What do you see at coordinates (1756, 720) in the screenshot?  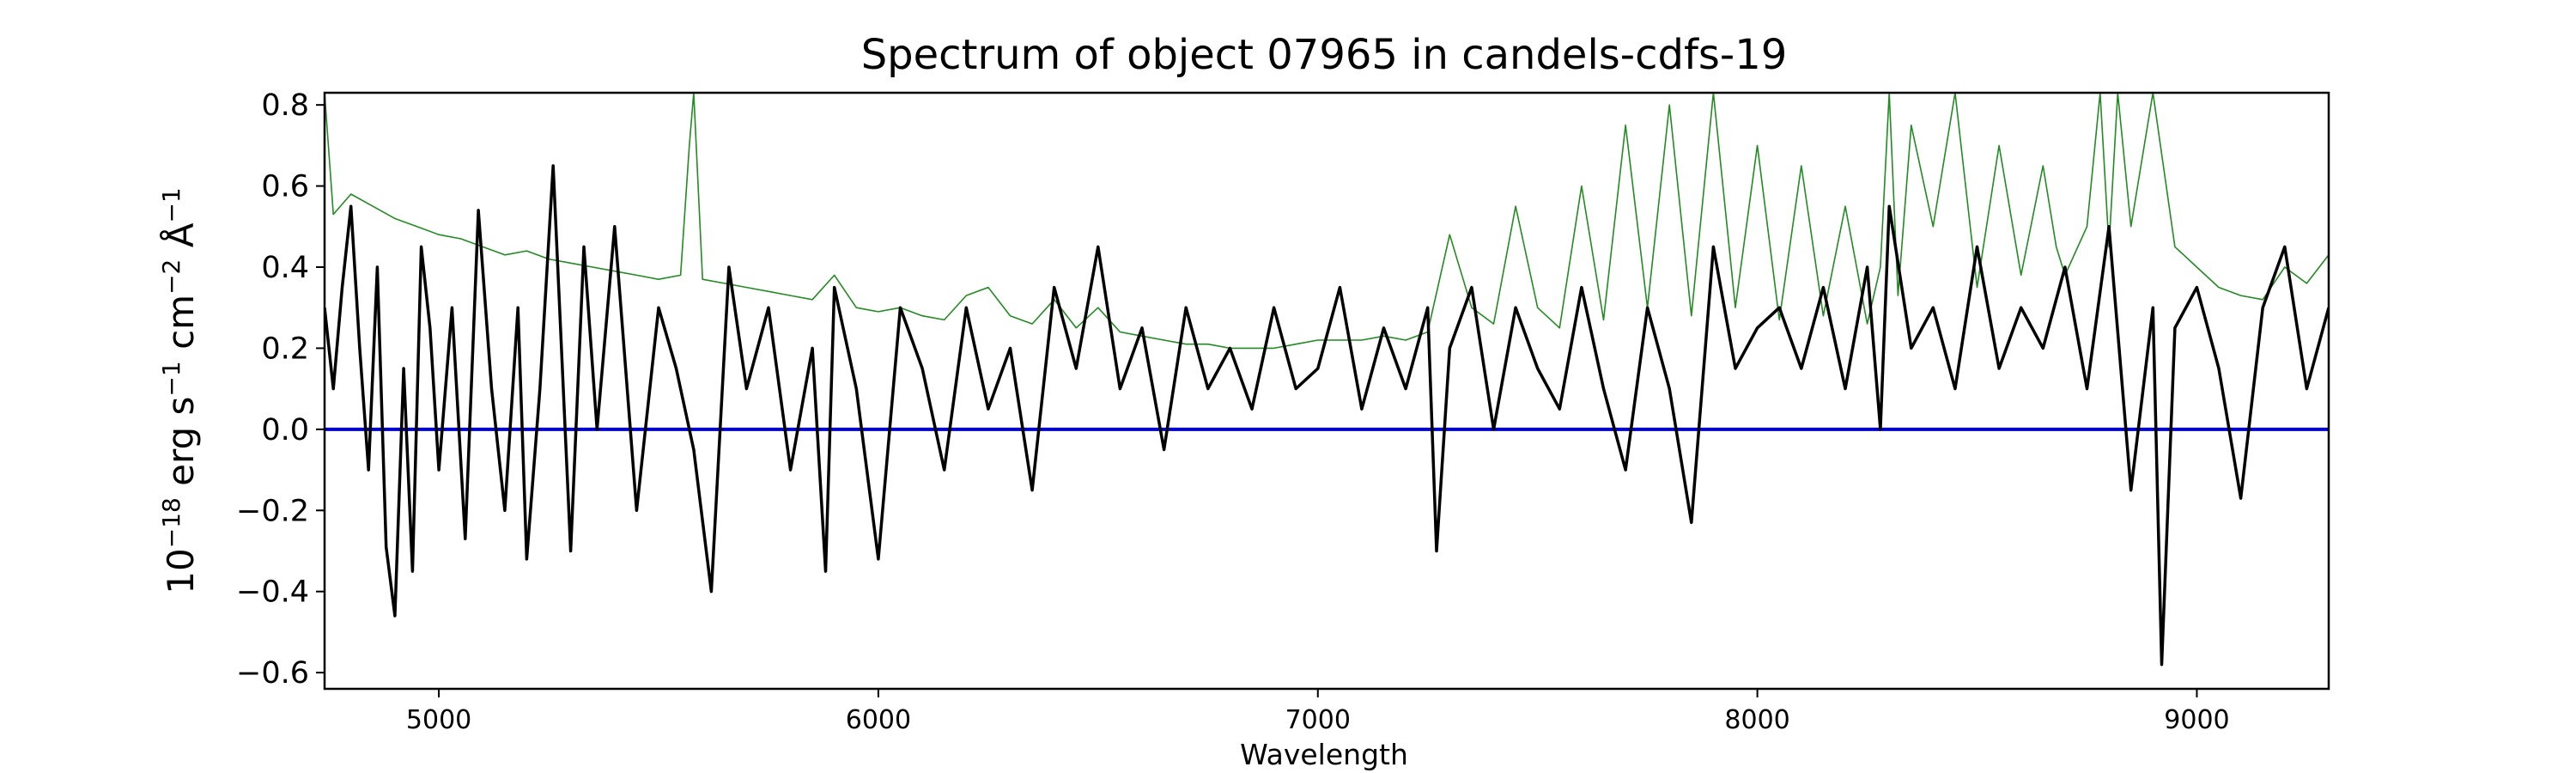 I see `x-tick-label: 8000` at bounding box center [1756, 720].